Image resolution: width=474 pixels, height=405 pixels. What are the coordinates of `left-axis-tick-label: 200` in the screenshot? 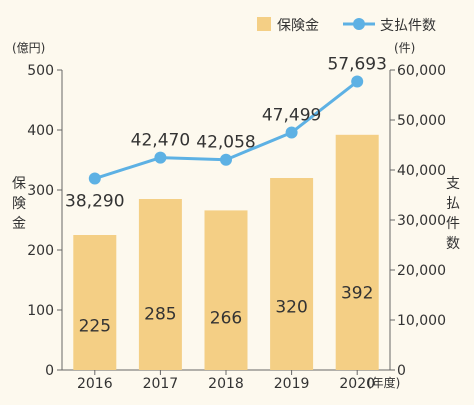 It's located at (40, 251).